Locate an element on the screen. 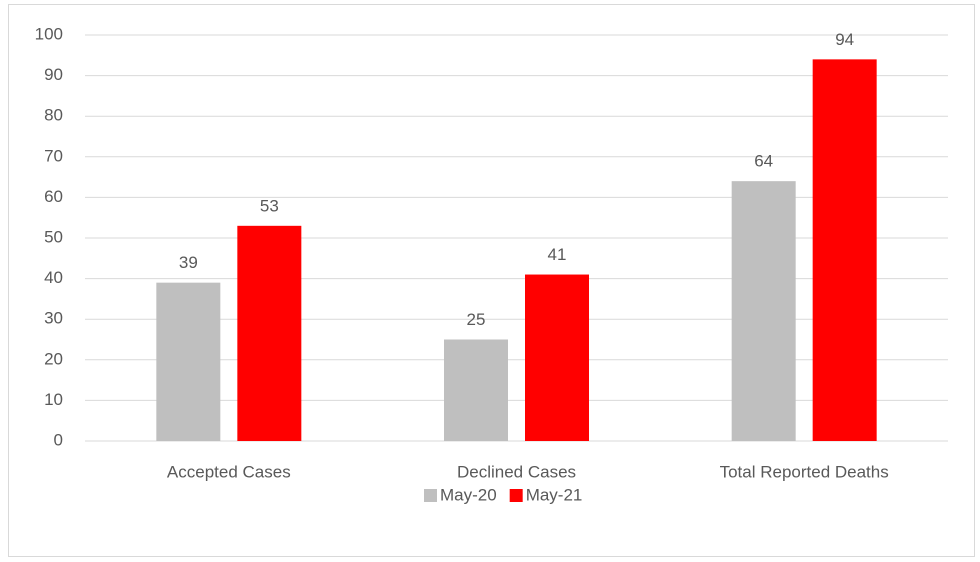 The height and width of the screenshot is (562, 980). data-label: 39 is located at coordinates (188, 262).